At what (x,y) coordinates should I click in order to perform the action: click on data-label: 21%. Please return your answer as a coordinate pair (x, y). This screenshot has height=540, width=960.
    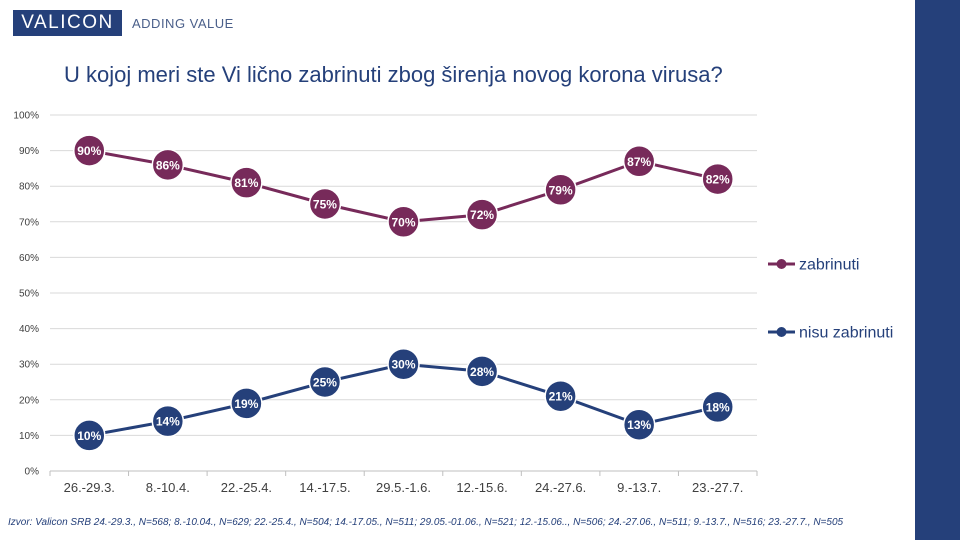
    Looking at the image, I should click on (561, 397).